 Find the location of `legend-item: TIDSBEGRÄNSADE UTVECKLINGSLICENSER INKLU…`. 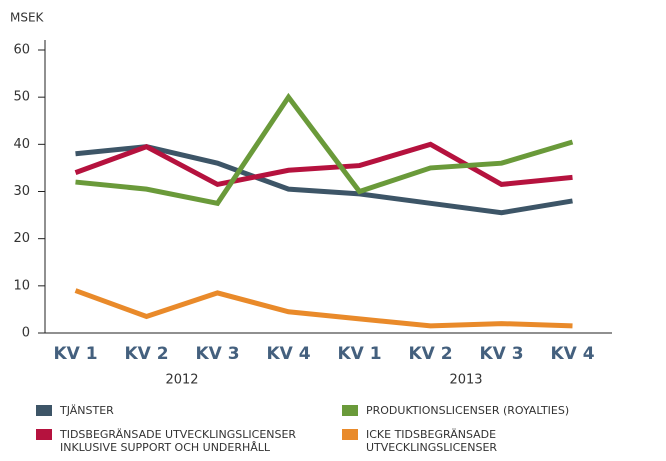

legend-item: TIDSBEGRÄNSADE UTVECKLINGSLICENSER INKLU… is located at coordinates (179, 441).